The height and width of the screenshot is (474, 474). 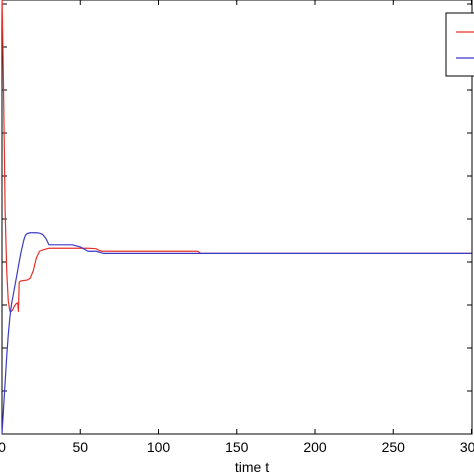 What do you see at coordinates (394, 447) in the screenshot?
I see `x-tick-label: 250` at bounding box center [394, 447].